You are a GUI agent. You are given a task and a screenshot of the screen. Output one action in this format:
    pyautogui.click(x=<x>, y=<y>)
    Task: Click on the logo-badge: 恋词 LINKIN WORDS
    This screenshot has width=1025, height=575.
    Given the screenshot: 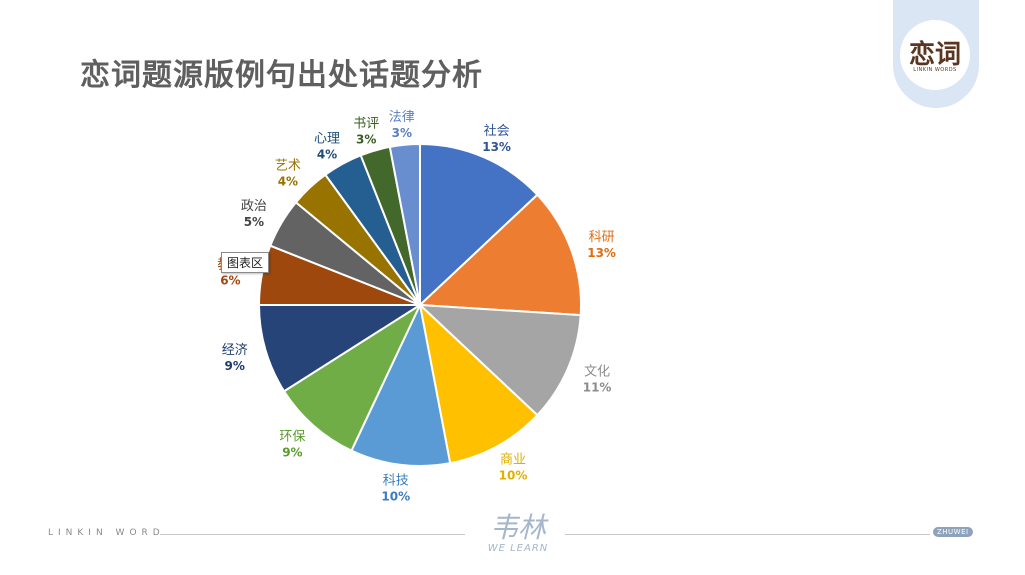 What is the action you would take?
    pyautogui.click(x=936, y=54)
    